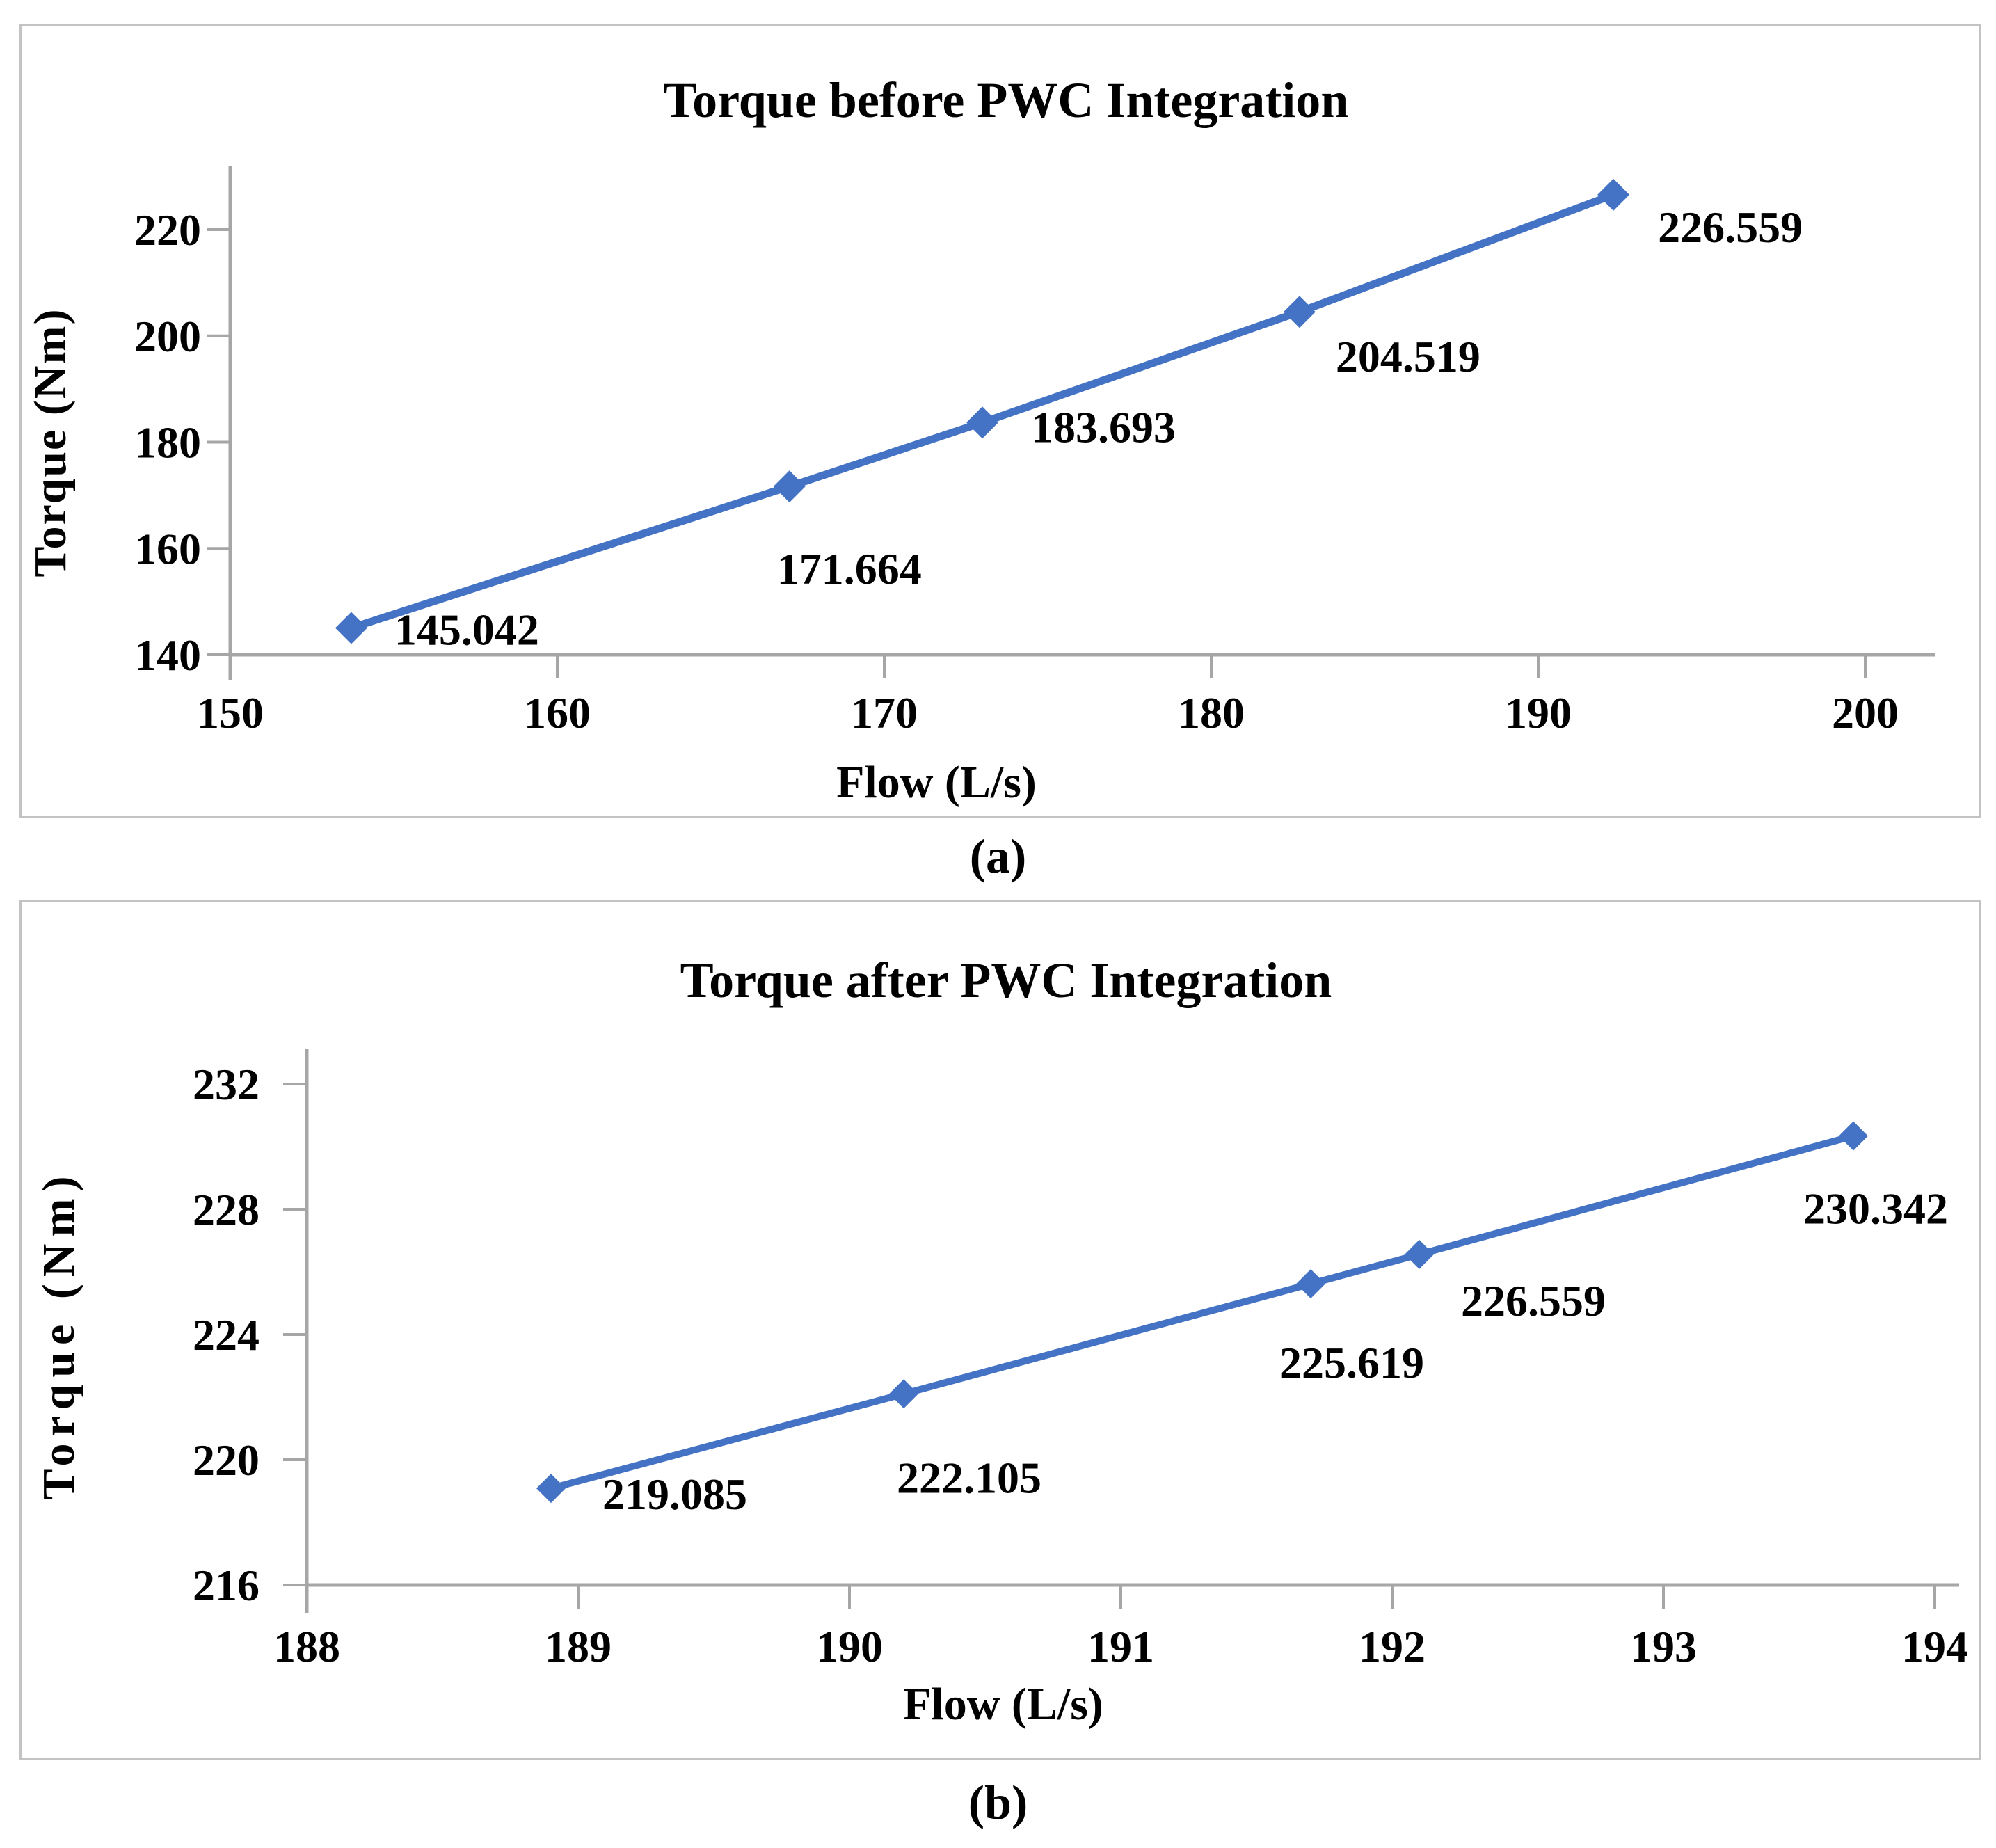  Describe the element at coordinates (167, 443) in the screenshot. I see `y-tick-label: 180` at that location.